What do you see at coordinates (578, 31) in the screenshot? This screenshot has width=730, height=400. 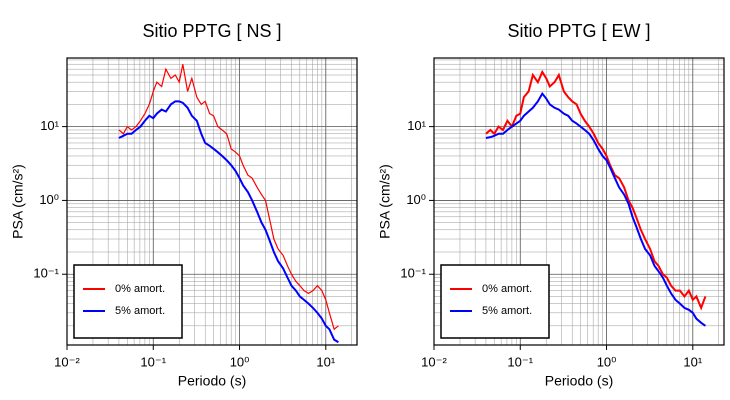 I see `chart-title: Sitio PPTG [ EW ]` at bounding box center [578, 31].